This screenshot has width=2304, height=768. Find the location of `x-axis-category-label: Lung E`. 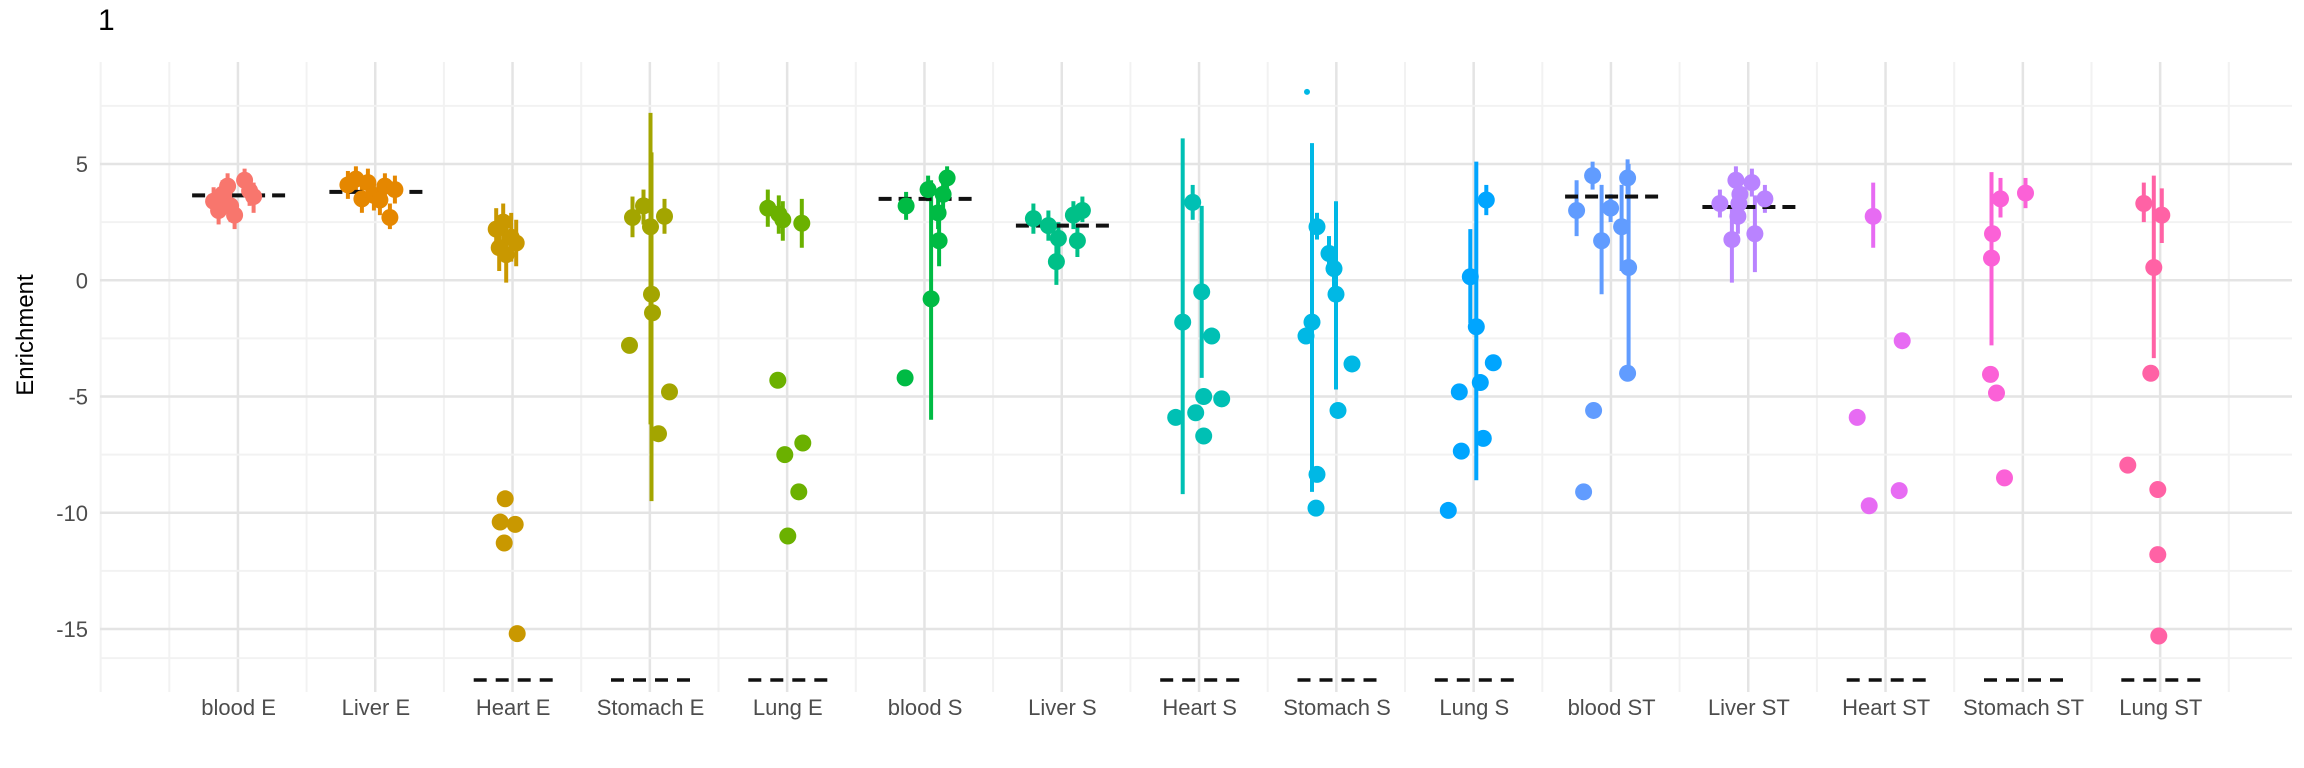

x-axis-category-label: Lung E is located at coordinates (788, 707).